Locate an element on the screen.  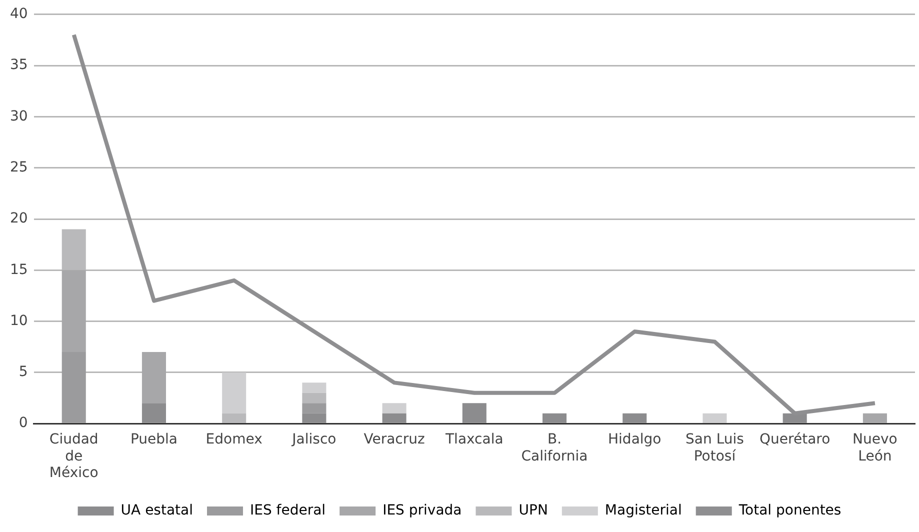
x-tick-label: Querétaro is located at coordinates (795, 440).